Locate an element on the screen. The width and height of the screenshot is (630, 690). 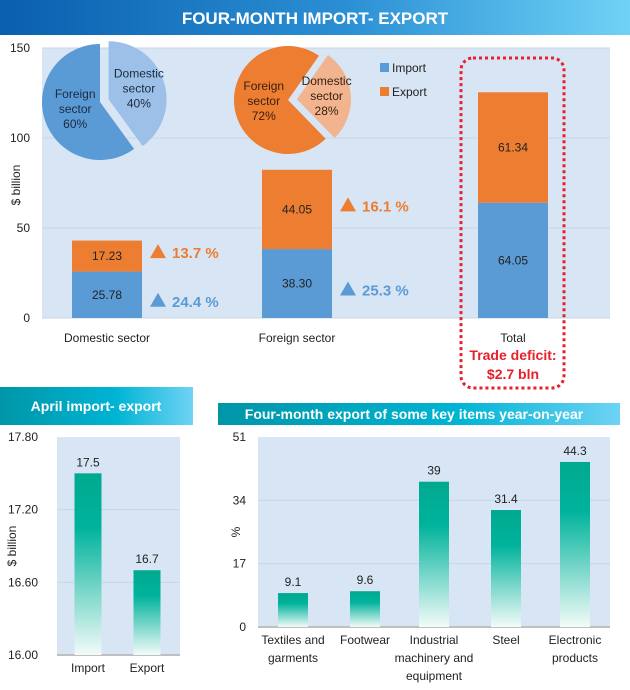
x-category-label: Total is located at coordinates (512, 338).